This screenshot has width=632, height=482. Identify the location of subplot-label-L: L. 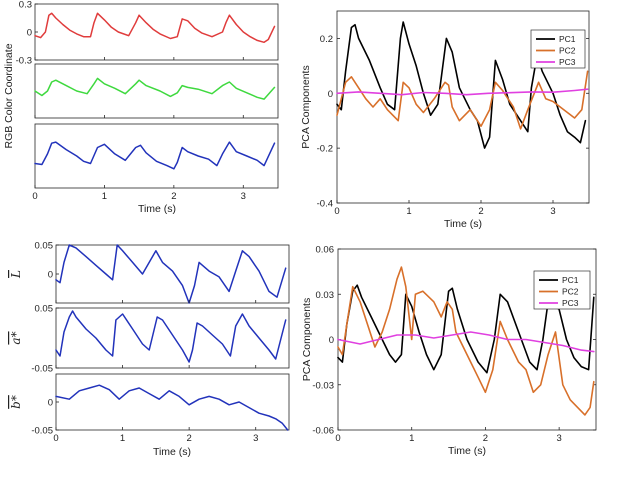
(16, 274).